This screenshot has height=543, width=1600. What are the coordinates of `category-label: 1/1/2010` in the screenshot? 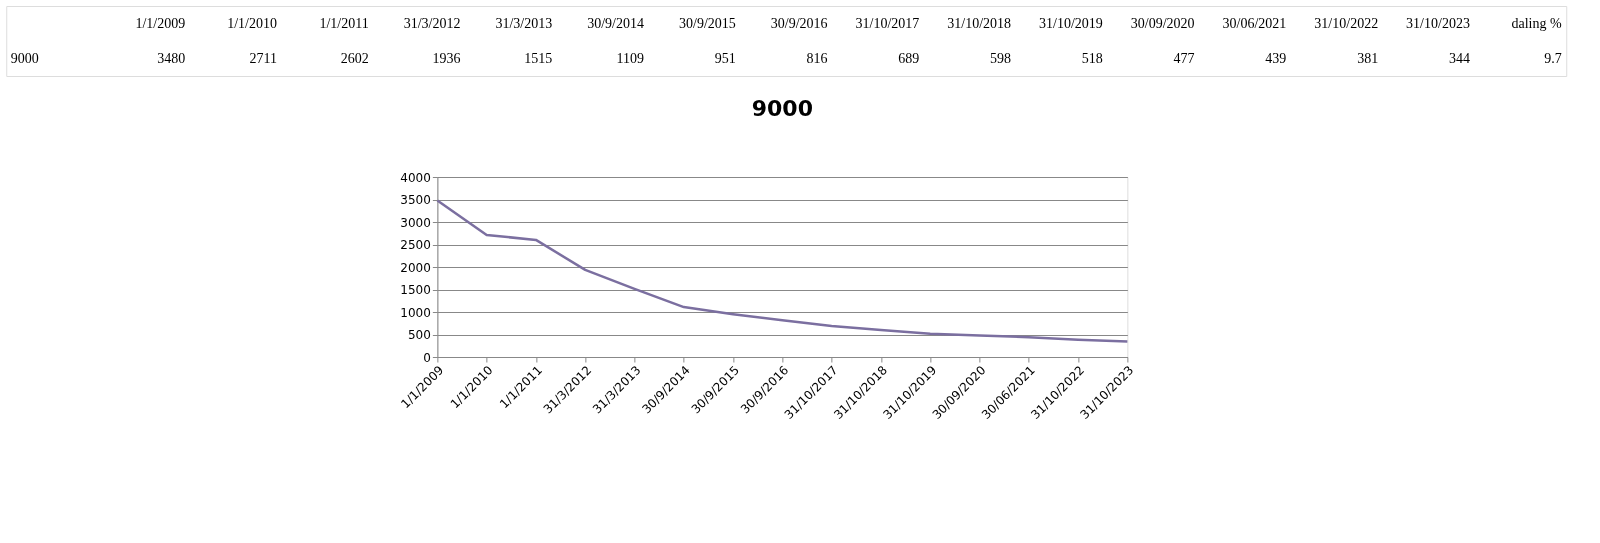 It's located at (252, 23).